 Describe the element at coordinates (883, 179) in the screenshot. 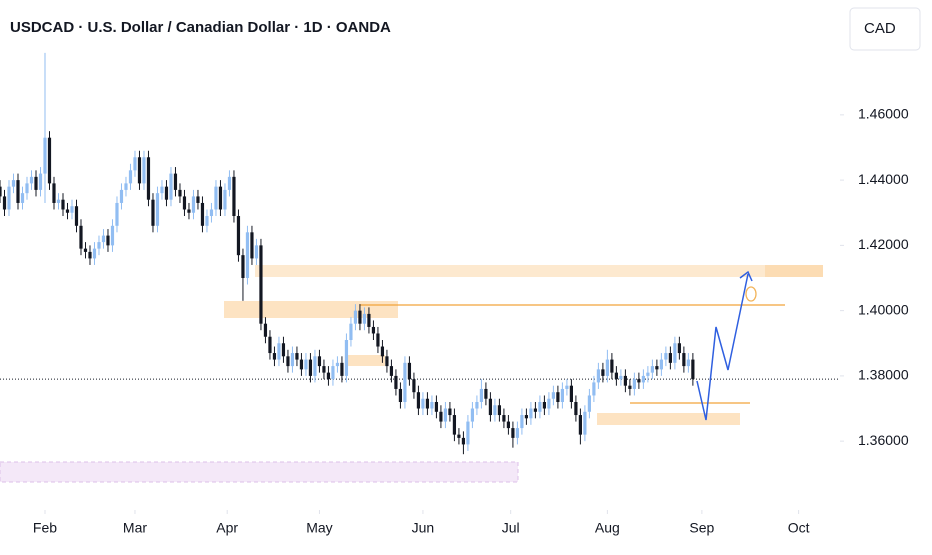

I see `y-tick-label: 1.44000` at that location.